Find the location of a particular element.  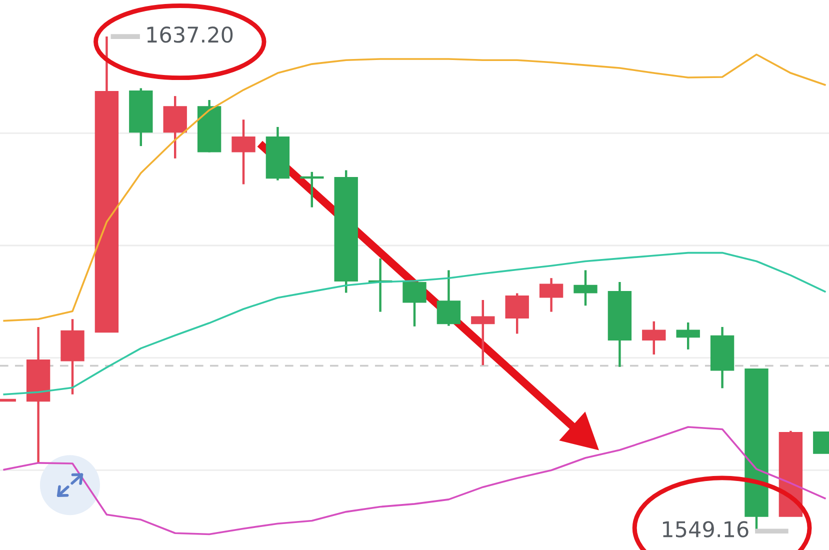

annotation: 1637.20 is located at coordinates (190, 34).